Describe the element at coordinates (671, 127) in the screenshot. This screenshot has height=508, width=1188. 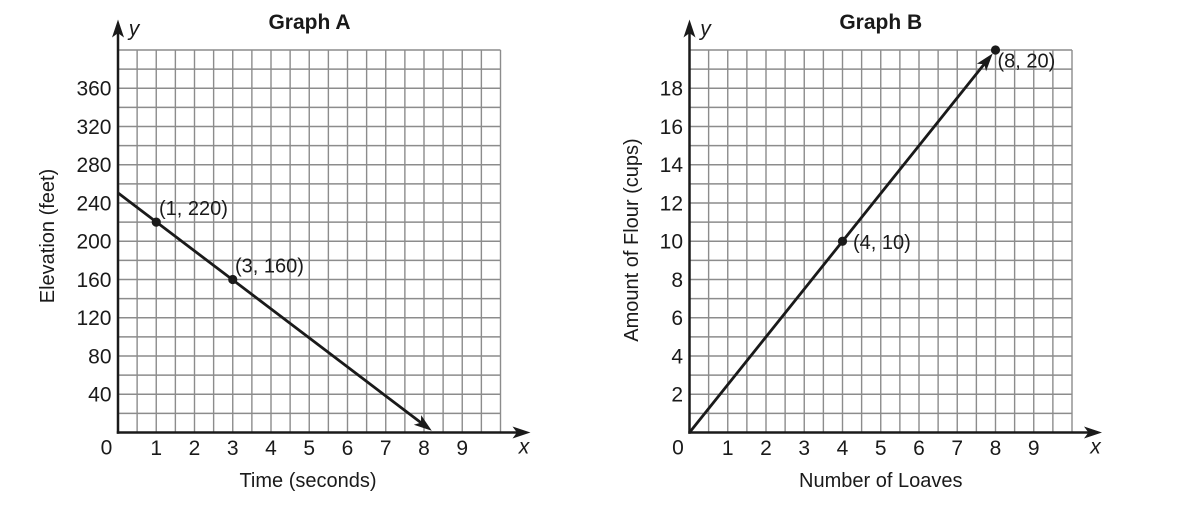
I see `svg-text: 16` at that location.